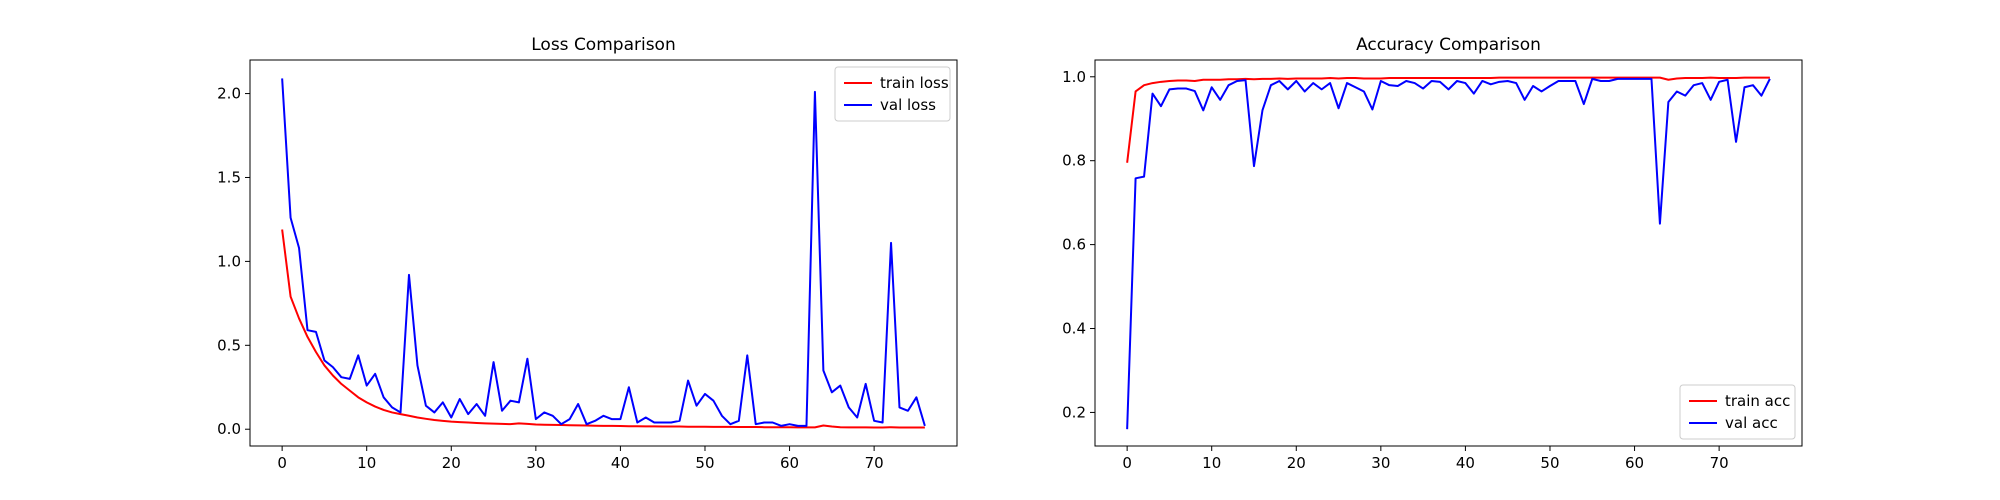 The image size is (2000, 500). I want to click on legend: train loss val loss, so click(892, 94).